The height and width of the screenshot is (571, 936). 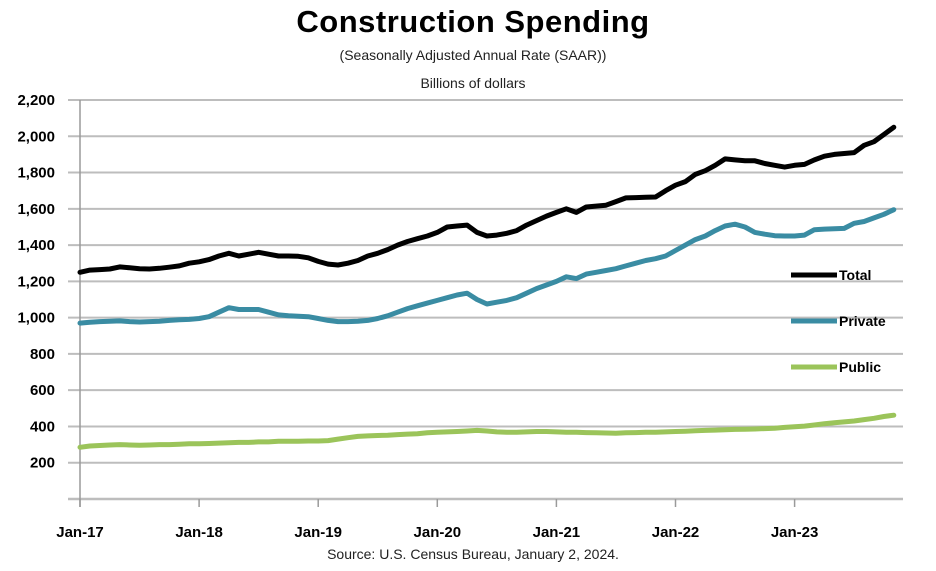 What do you see at coordinates (36, 209) in the screenshot?
I see `y-tick-label: 1,600` at bounding box center [36, 209].